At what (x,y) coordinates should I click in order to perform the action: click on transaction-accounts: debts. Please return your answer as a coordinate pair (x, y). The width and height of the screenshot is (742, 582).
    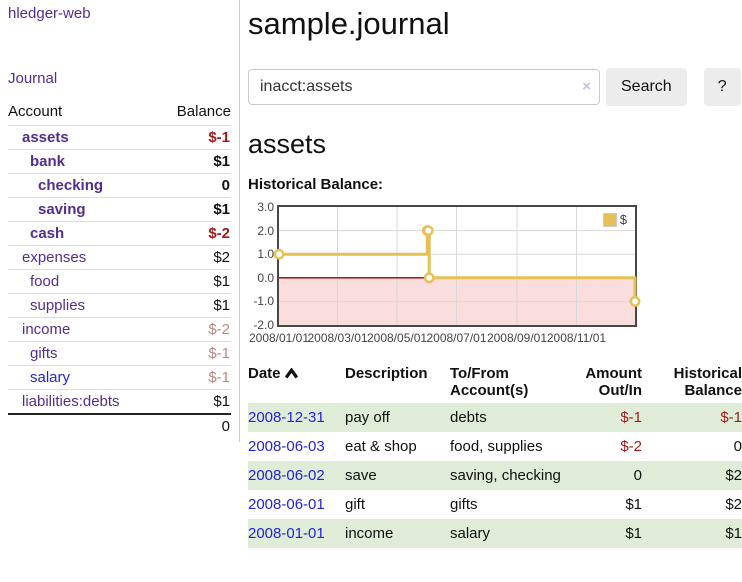
    Looking at the image, I should click on (511, 417).